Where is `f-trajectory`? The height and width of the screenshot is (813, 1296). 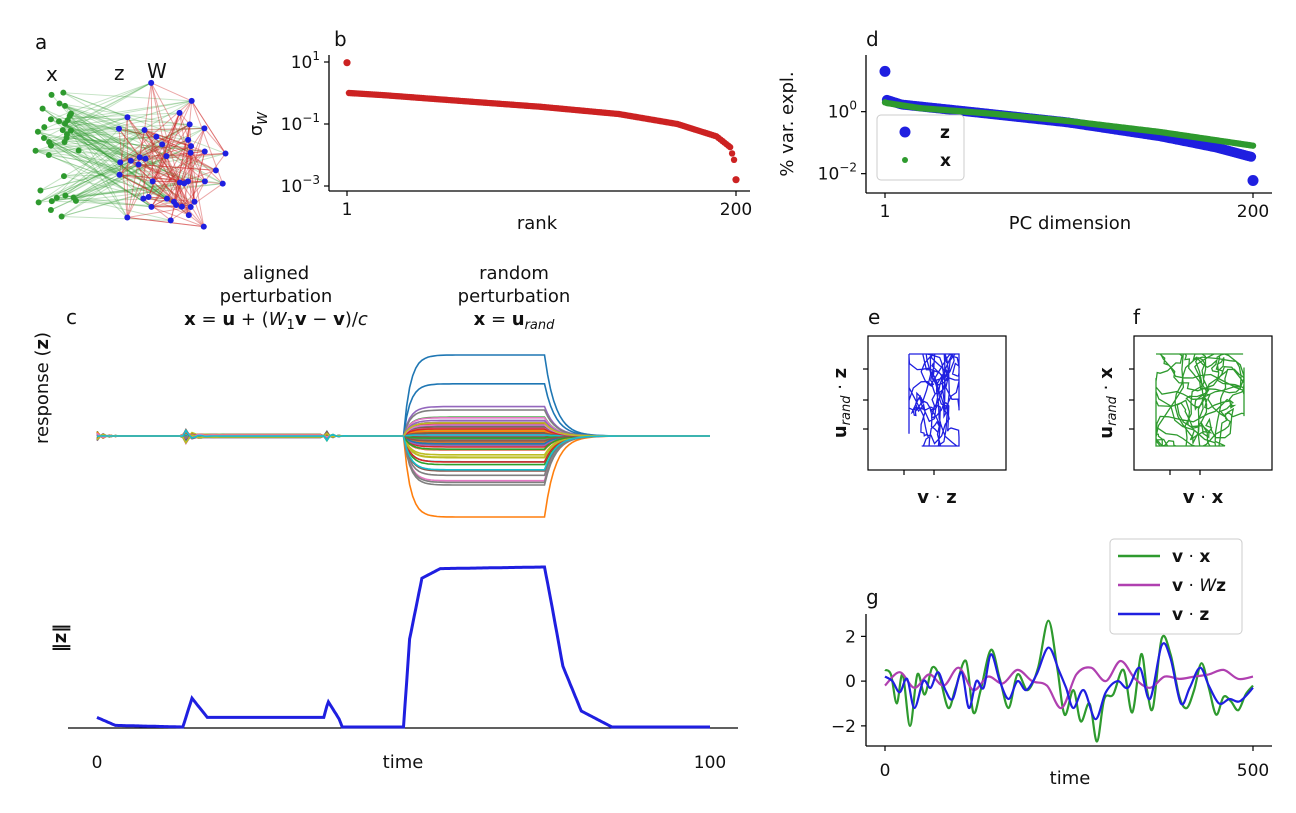 f-trajectory is located at coordinates (1200, 400).